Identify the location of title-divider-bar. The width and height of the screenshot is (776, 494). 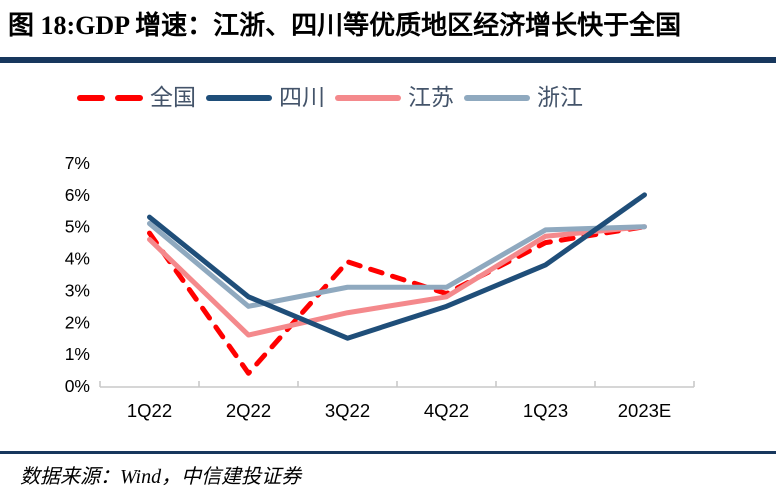
(388, 60).